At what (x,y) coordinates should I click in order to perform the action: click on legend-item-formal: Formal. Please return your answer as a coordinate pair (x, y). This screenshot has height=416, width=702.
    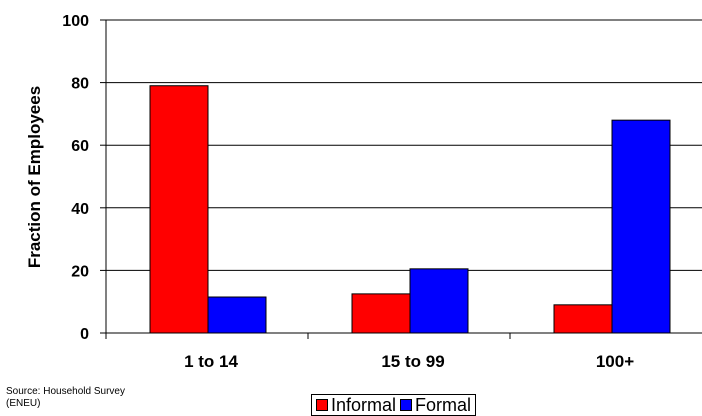
    Looking at the image, I should click on (435, 405).